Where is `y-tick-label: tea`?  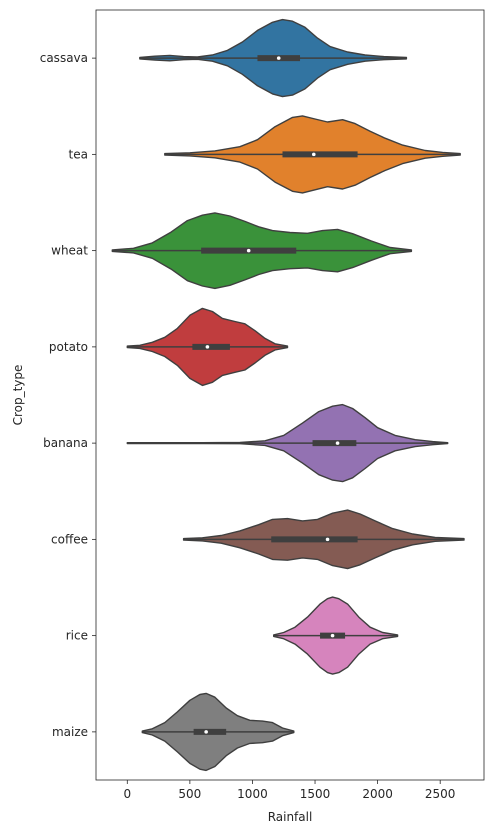 y-tick-label: tea is located at coordinates (78, 154).